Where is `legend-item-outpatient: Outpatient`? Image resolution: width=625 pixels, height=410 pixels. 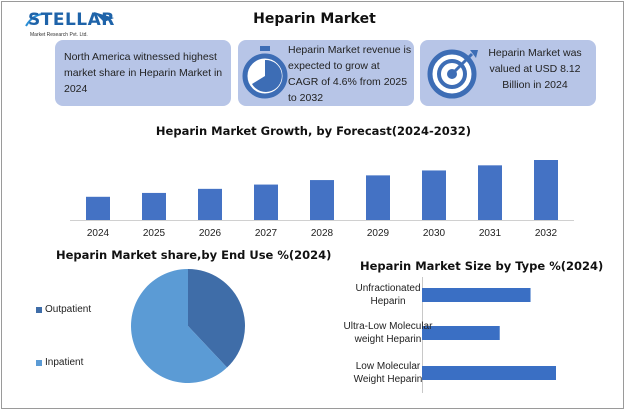 legend-item-outpatient: Outpatient is located at coordinates (63, 309).